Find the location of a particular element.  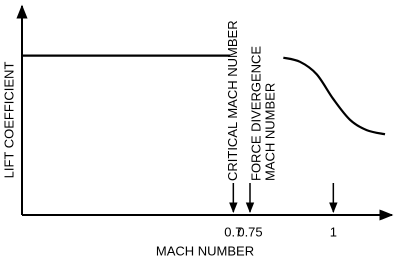

annotation: CRITICAL MACH NUMBER is located at coordinates (232, 100).